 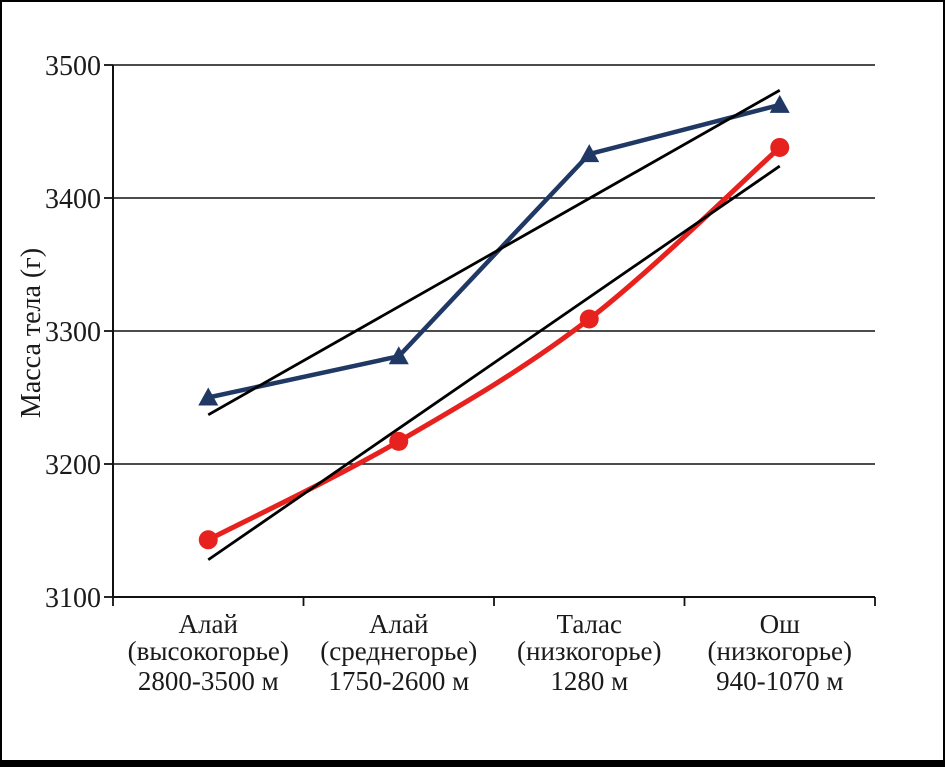 What do you see at coordinates (73, 66) in the screenshot?
I see `y-tick-label: 3500` at bounding box center [73, 66].